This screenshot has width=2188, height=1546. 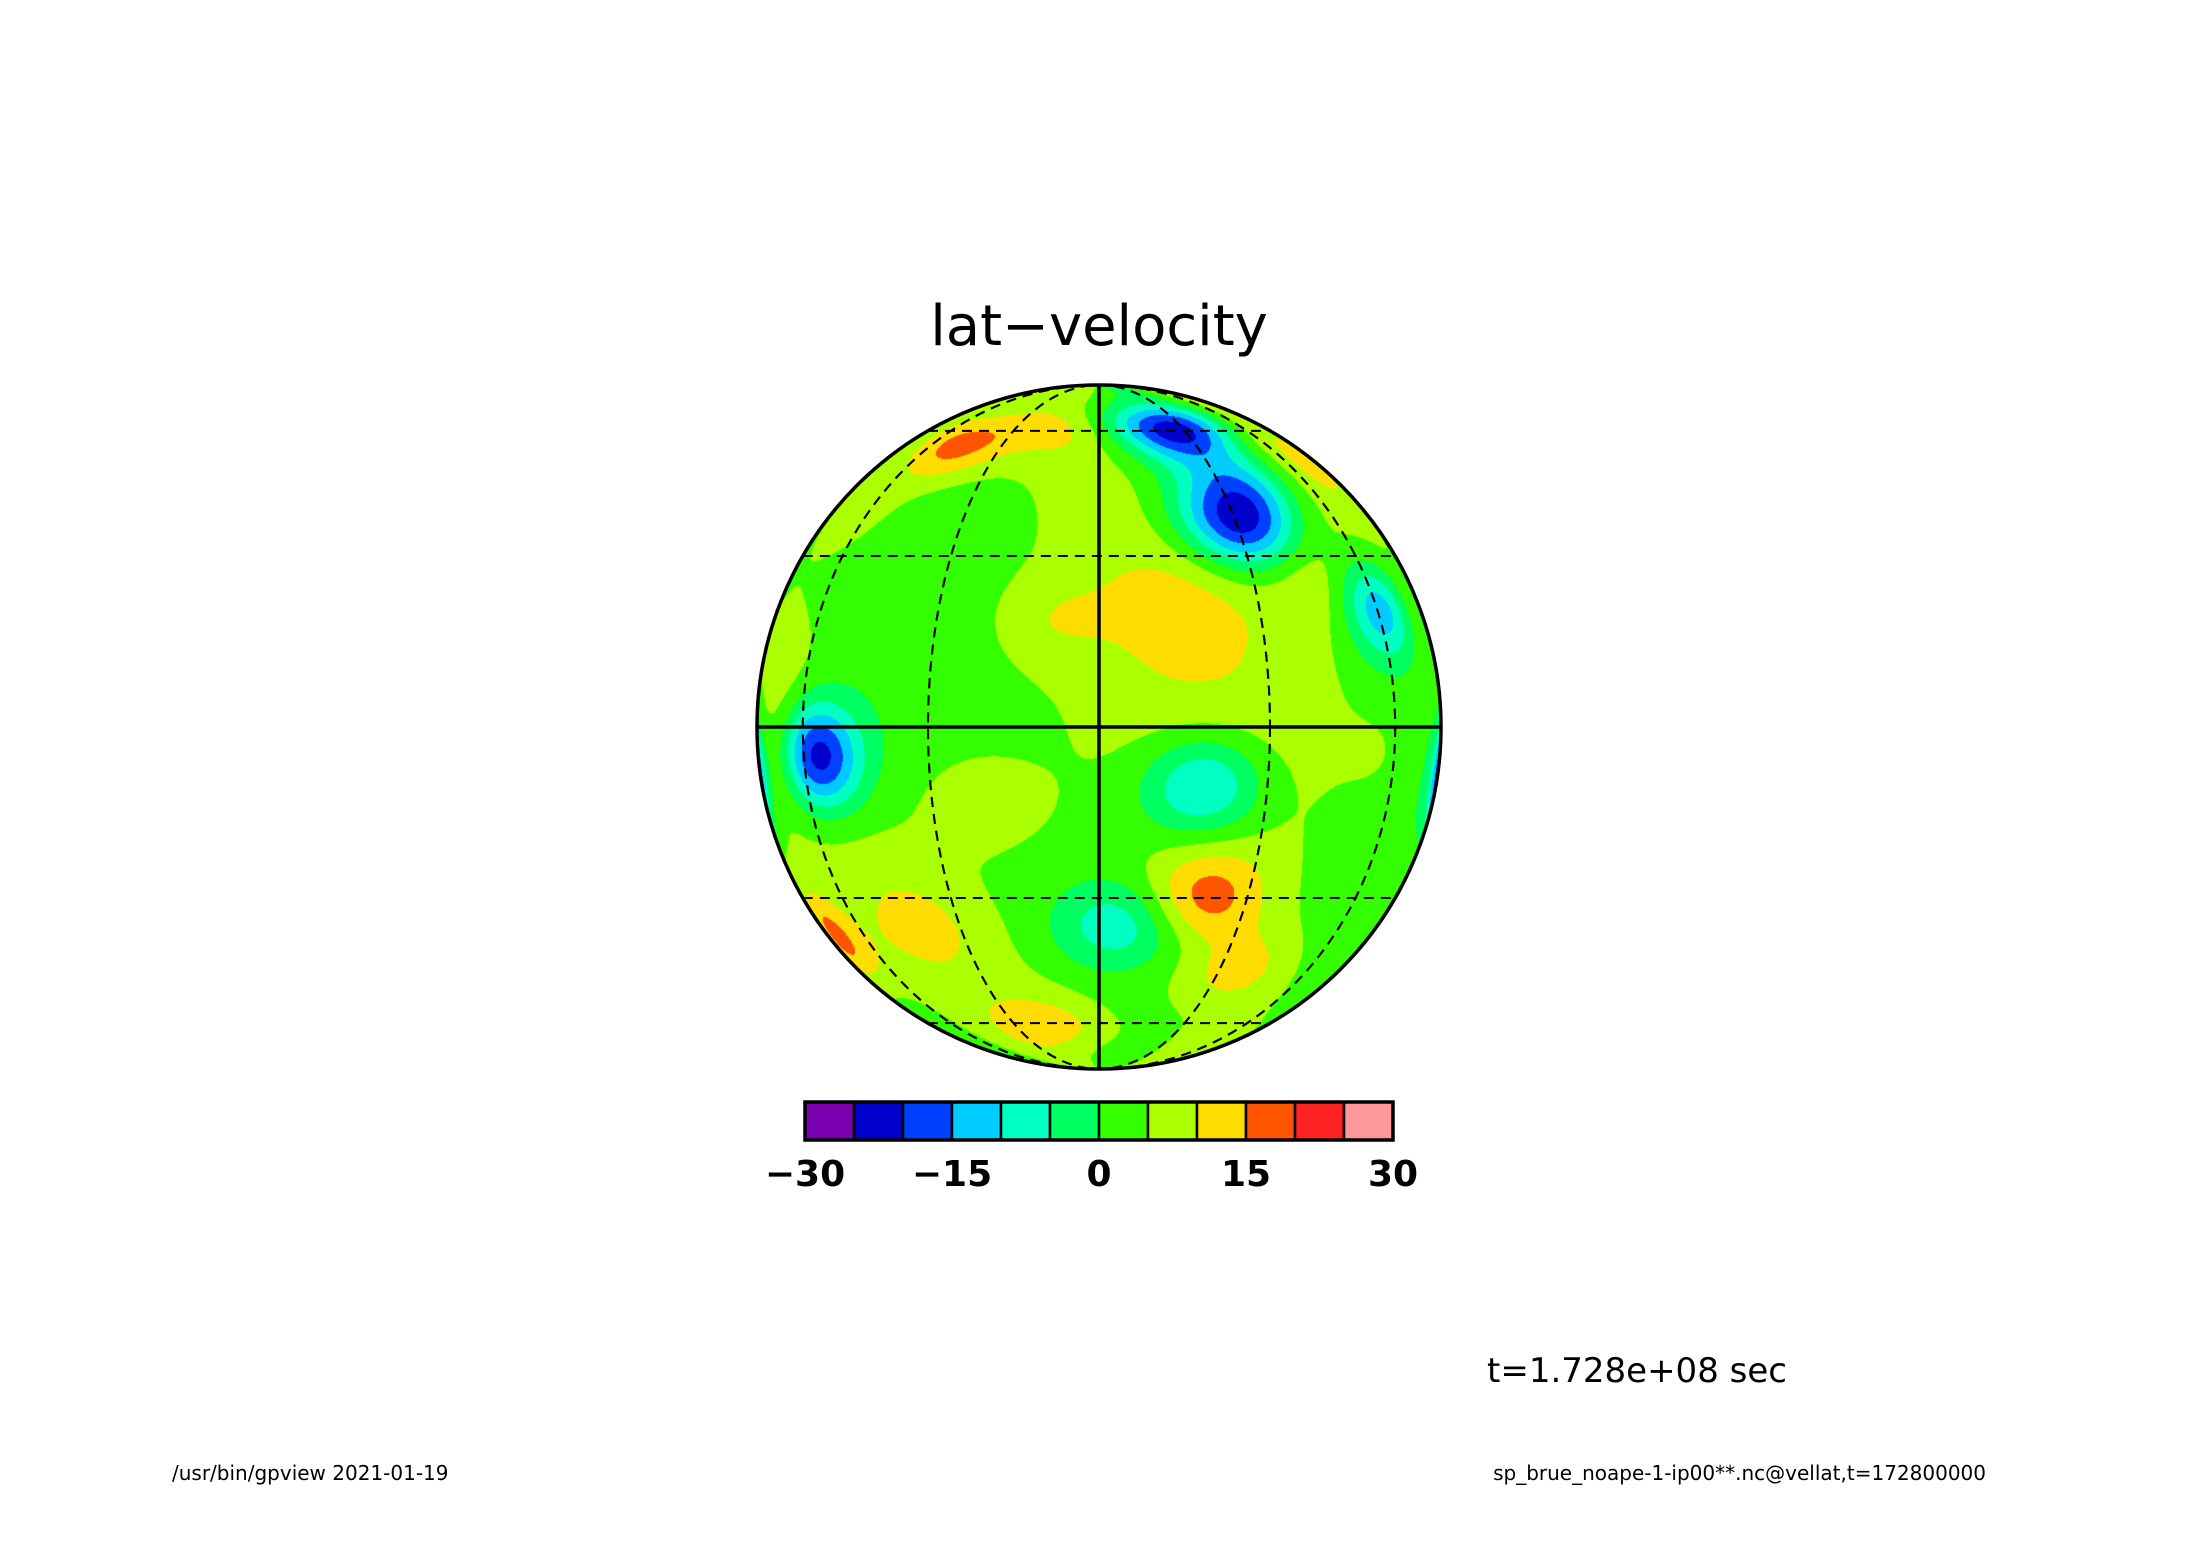 I want to click on colorbar-tick-label: −15, so click(x=952, y=1174).